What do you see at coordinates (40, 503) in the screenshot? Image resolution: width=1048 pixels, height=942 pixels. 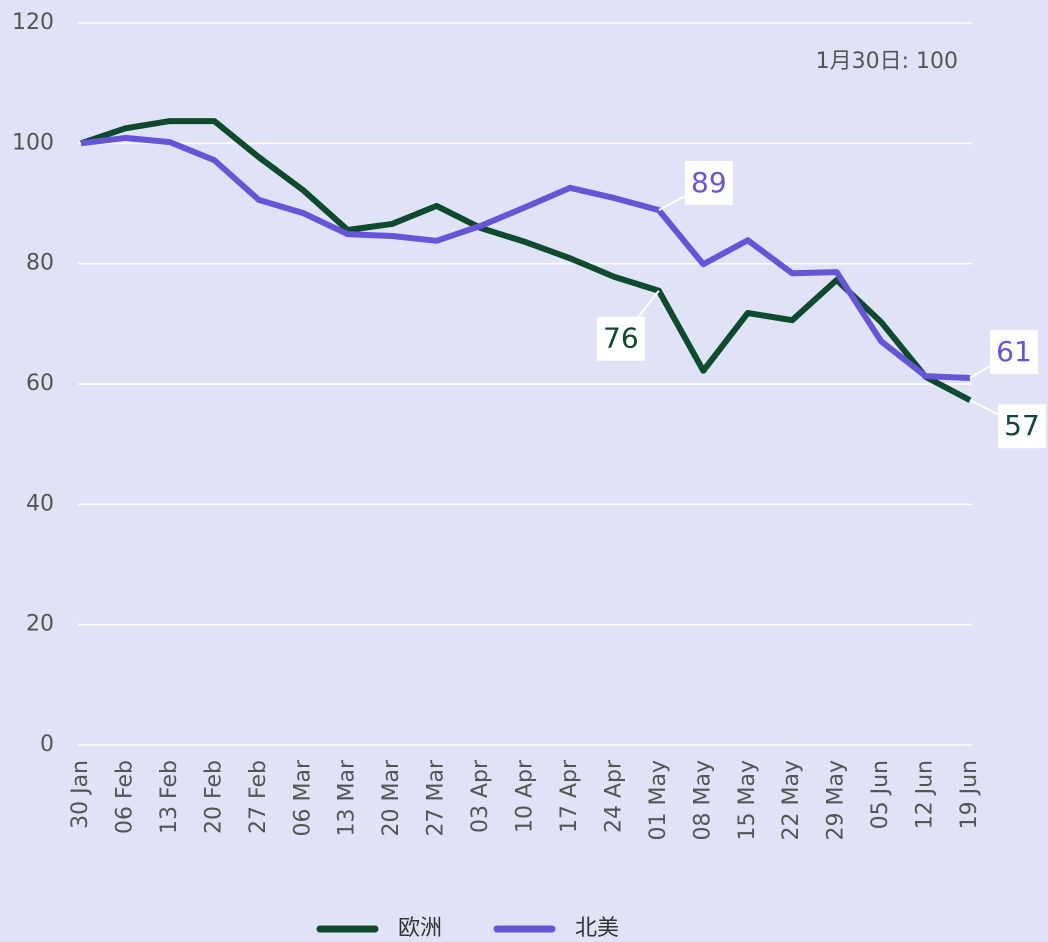 I see `y-tick-label: 40` at bounding box center [40, 503].